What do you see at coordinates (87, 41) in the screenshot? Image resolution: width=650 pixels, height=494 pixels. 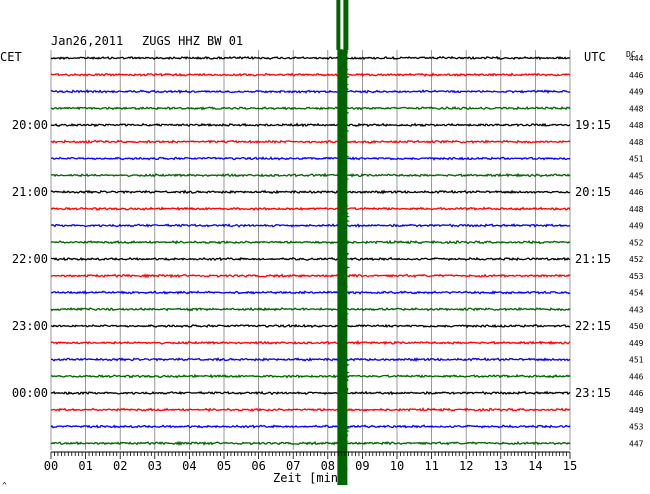 I see `chart-date: Jan26,2011` at bounding box center [87, 41].